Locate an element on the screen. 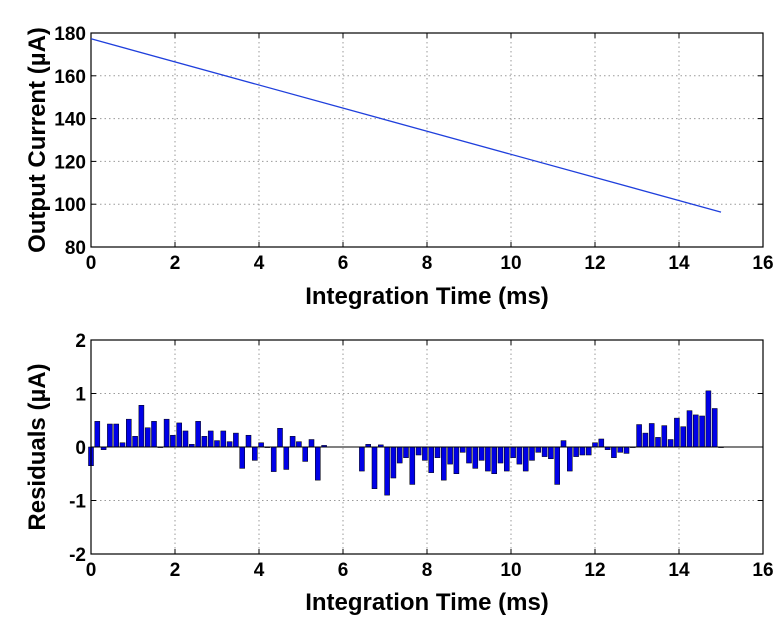  top-y-axis-label: Output Current (µA) is located at coordinates (37, 140).